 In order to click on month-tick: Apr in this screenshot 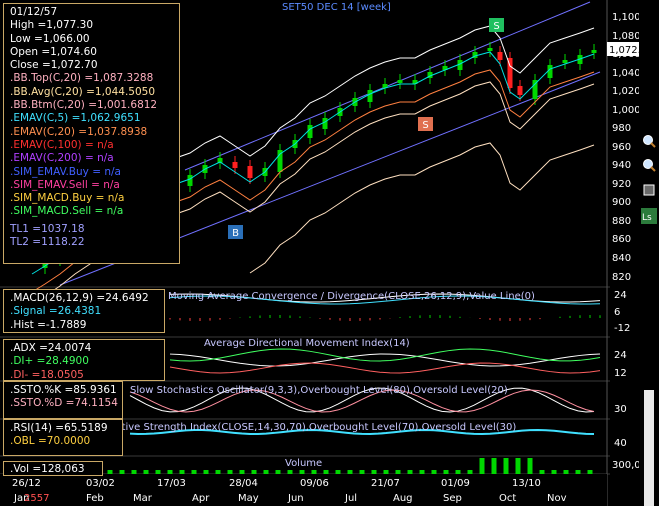, I will do `click(201, 498)`.